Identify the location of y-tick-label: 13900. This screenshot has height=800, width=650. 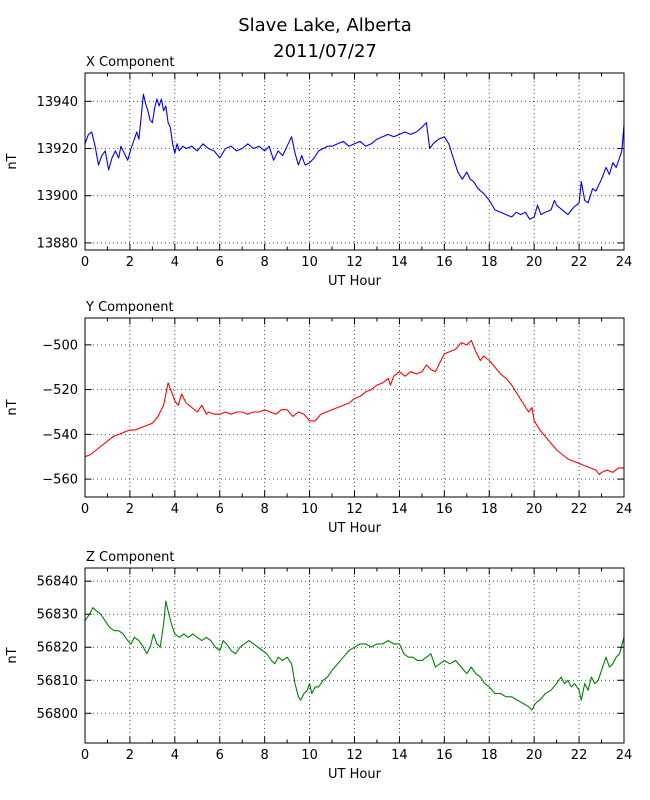
(57, 196).